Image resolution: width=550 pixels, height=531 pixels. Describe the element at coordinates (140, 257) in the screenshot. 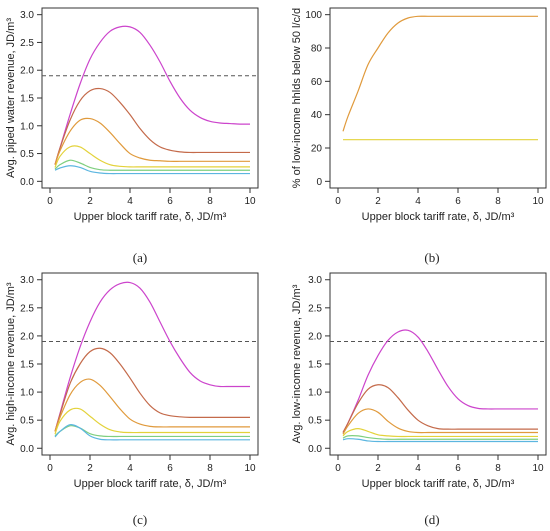

I see `panel-caption: (a)` at that location.